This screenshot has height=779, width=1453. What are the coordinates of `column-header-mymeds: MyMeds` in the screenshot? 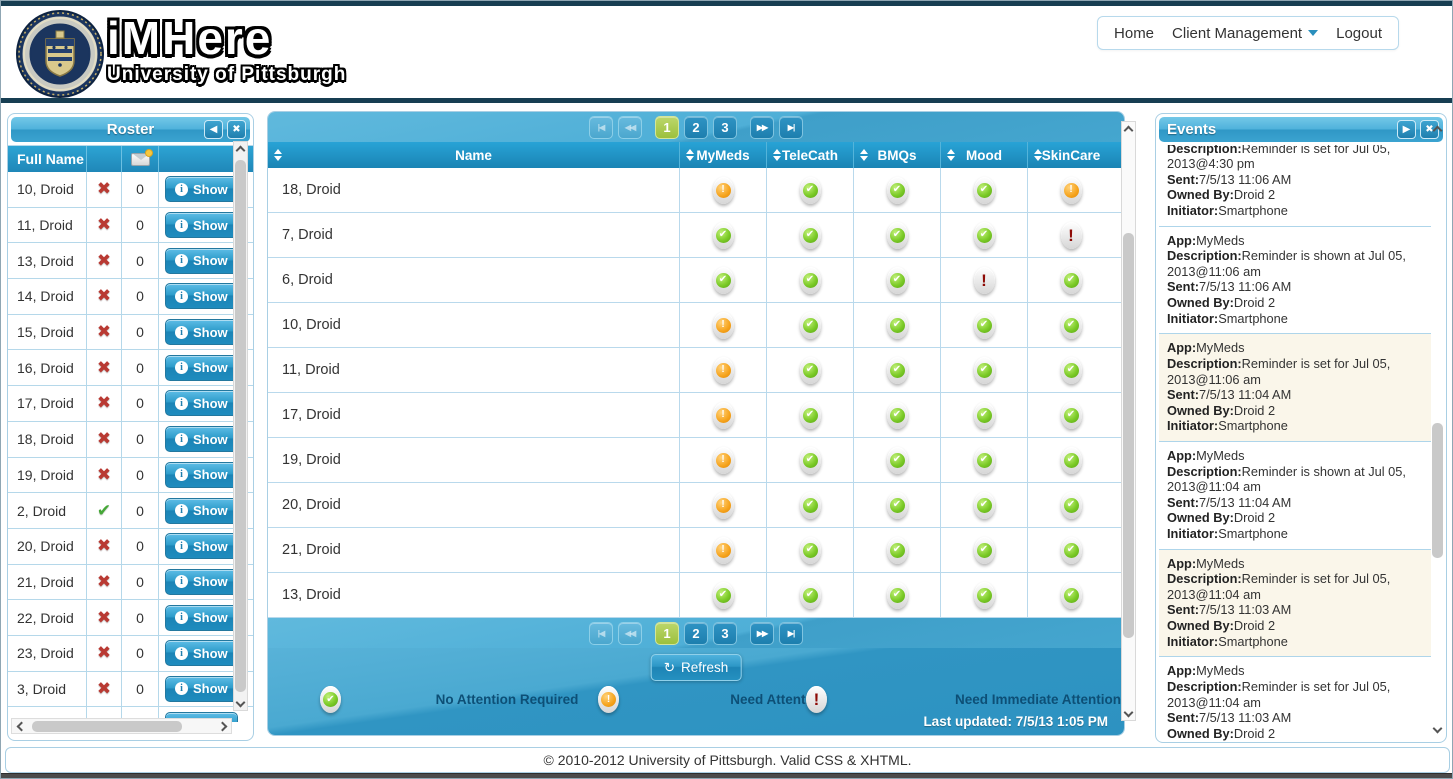 It's located at (723, 155).